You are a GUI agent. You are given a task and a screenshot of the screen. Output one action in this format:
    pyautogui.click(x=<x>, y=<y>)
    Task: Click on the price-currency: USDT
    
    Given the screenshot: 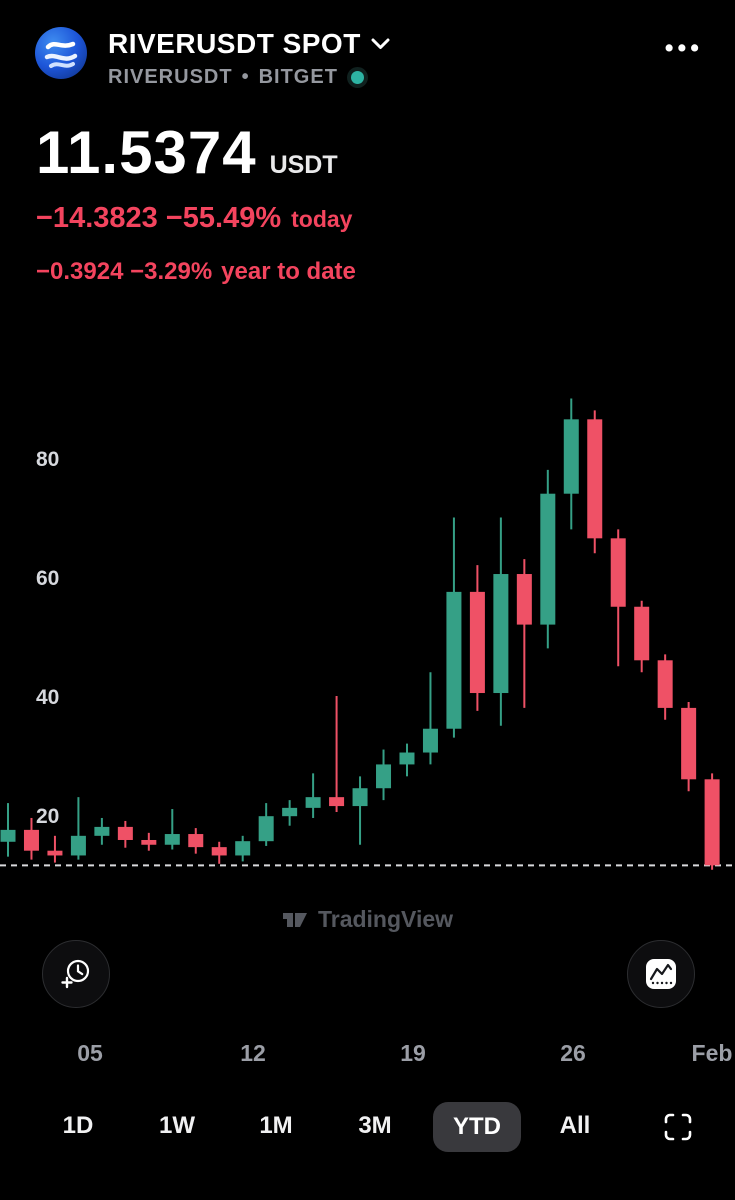 What is the action you would take?
    pyautogui.click(x=303, y=165)
    